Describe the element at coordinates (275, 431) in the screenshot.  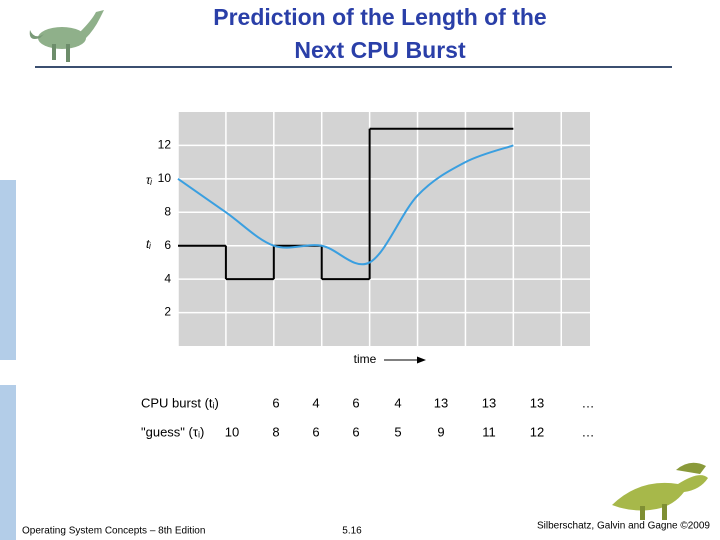
I see `table-value: 8` at that location.